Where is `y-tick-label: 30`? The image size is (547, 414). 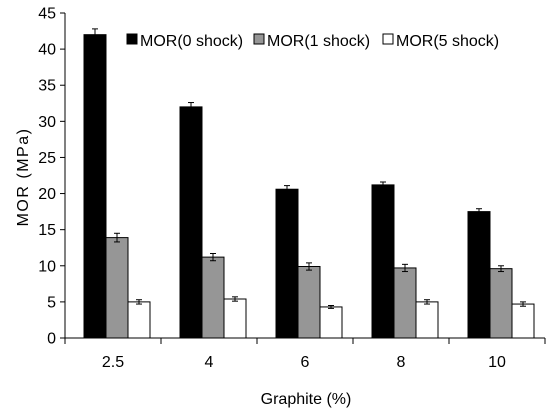 y-tick-label: 30 is located at coordinates (47, 122).